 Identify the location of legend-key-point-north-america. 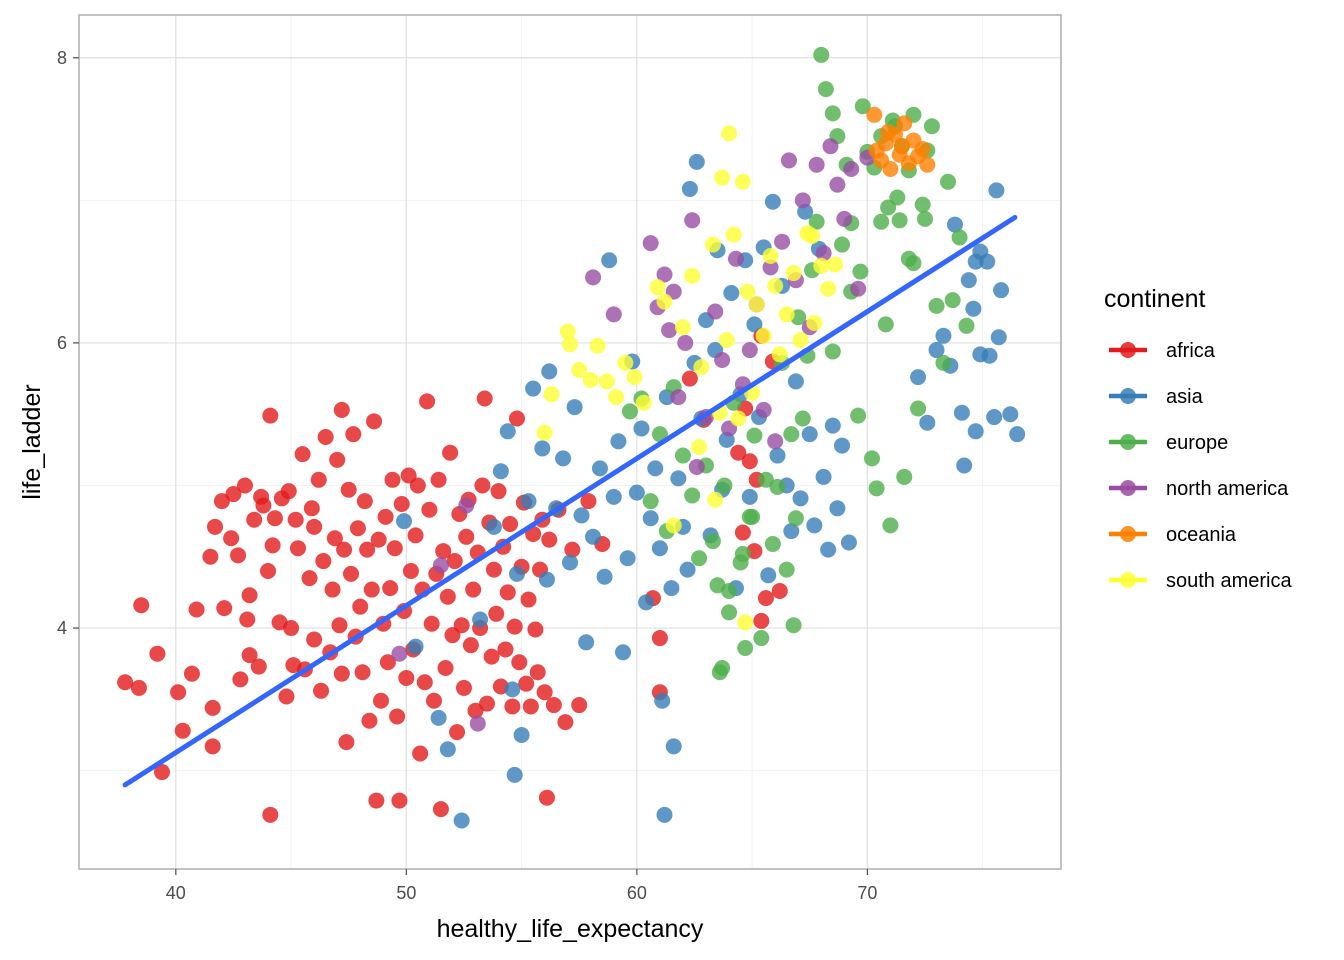
(1128, 488).